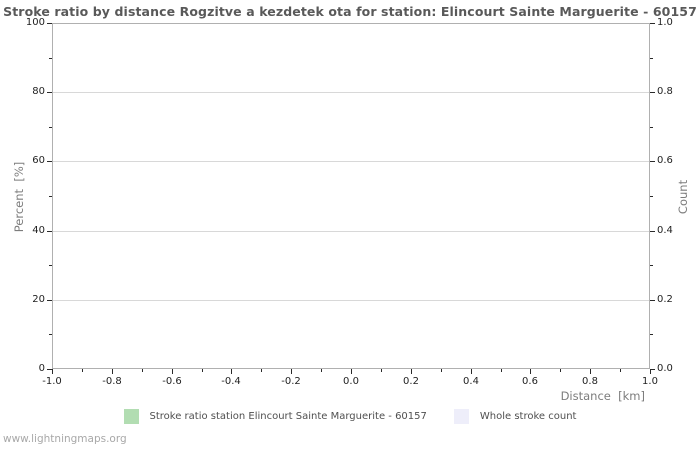 This screenshot has width=700, height=450. I want to click on x-axis-tick-label: -0.4, so click(231, 381).